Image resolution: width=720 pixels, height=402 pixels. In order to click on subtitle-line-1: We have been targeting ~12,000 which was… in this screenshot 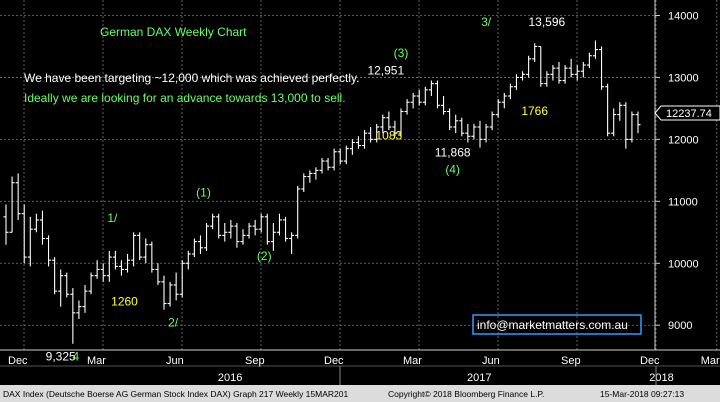, I will do `click(191, 78)`.